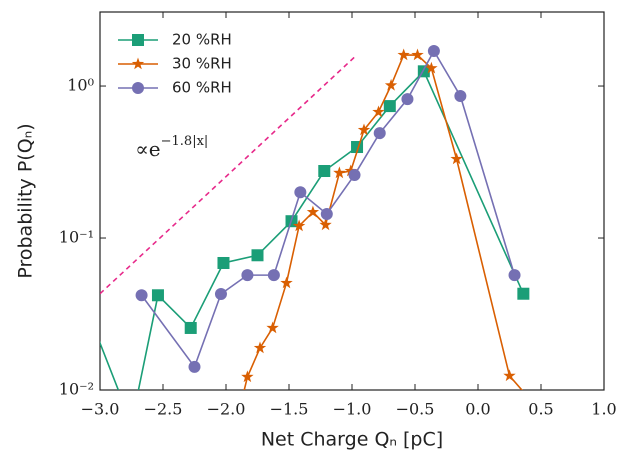 The image size is (635, 453). Describe the element at coordinates (163, 409) in the screenshot. I see `x-tick-label: −2.5` at that location.